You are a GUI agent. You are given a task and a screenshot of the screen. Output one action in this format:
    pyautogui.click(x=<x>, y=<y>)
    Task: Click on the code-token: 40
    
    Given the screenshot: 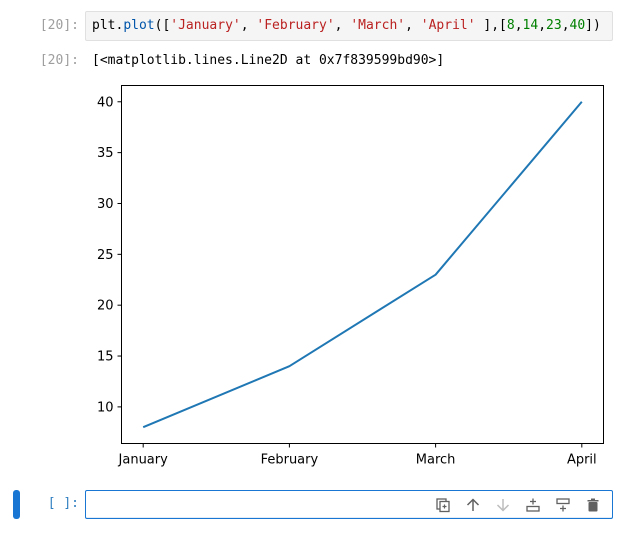 What is the action you would take?
    pyautogui.click(x=577, y=25)
    